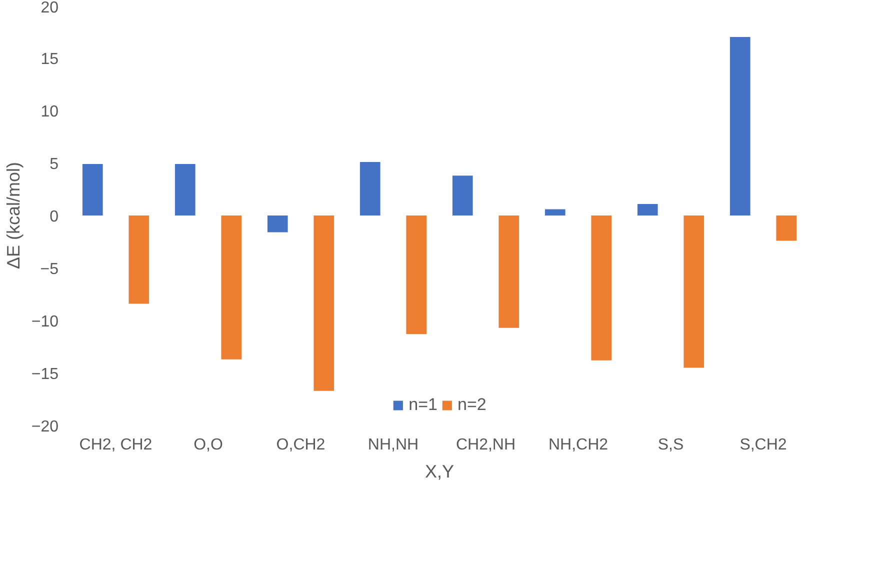 This screenshot has width=895, height=583. I want to click on y-axis-title: ΔE (kcal/mol), so click(13, 216).